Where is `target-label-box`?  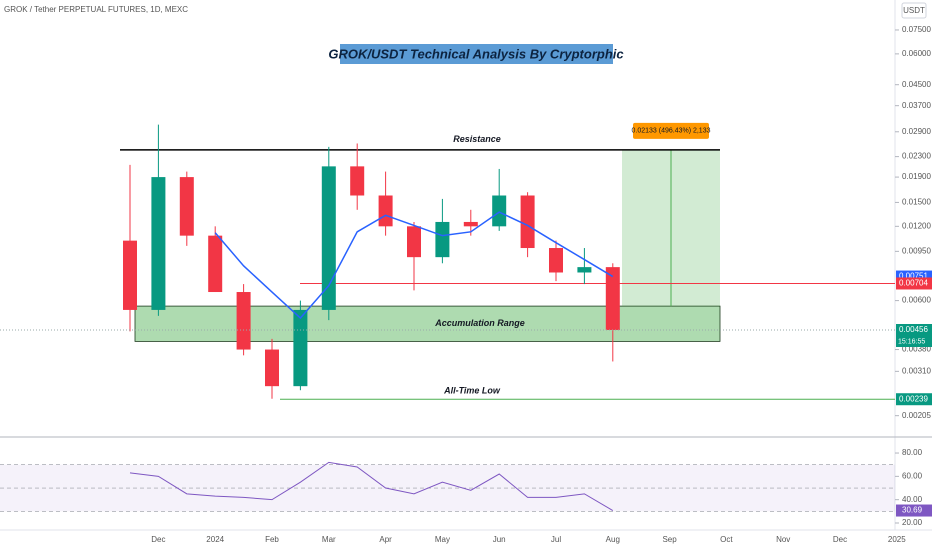 target-label-box is located at coordinates (671, 130).